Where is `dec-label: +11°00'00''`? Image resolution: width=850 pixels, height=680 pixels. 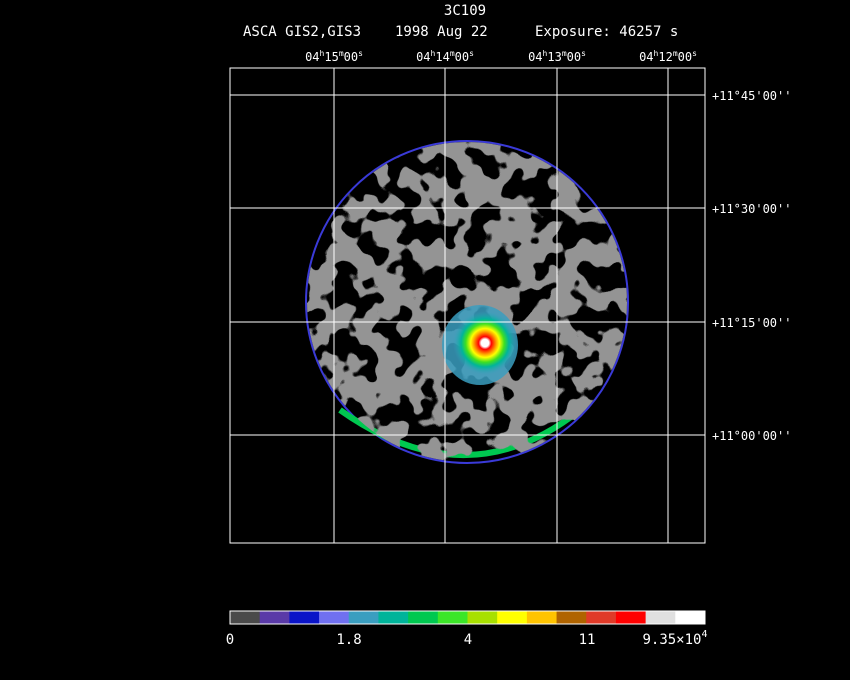 dec-label: +11°00'00'' is located at coordinates (751, 436).